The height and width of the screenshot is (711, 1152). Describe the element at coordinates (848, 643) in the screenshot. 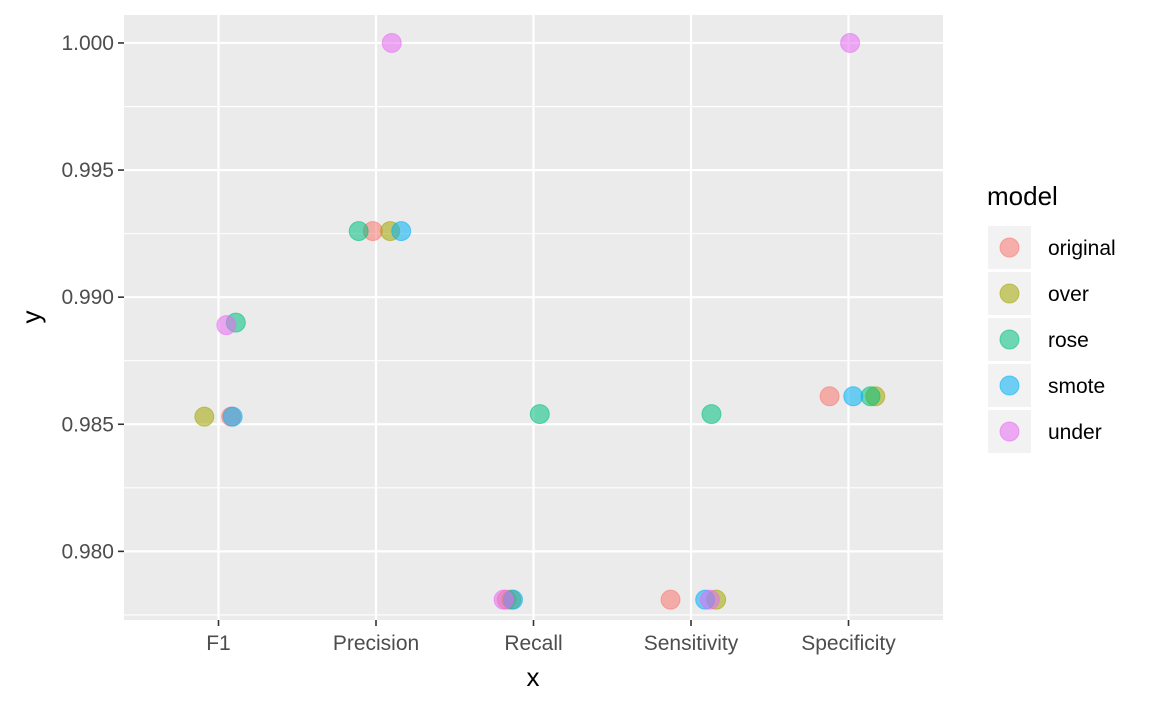

I see `x-tick-label: Specificity` at that location.